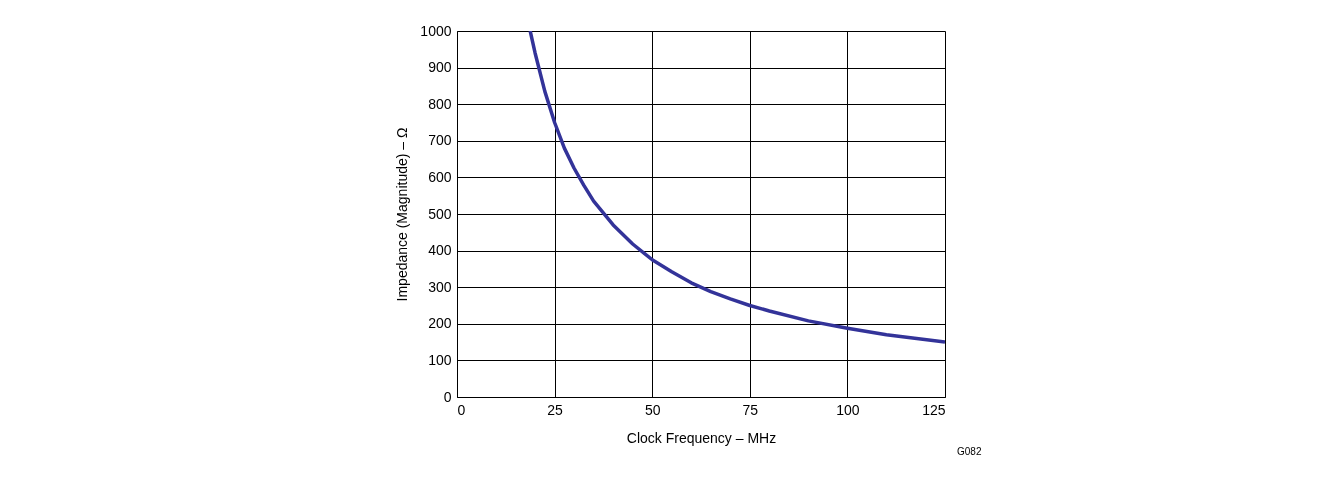 Image resolution: width=1336 pixels, height=498 pixels. What do you see at coordinates (436, 30) in the screenshot?
I see `y-tick-label: 1000` at bounding box center [436, 30].